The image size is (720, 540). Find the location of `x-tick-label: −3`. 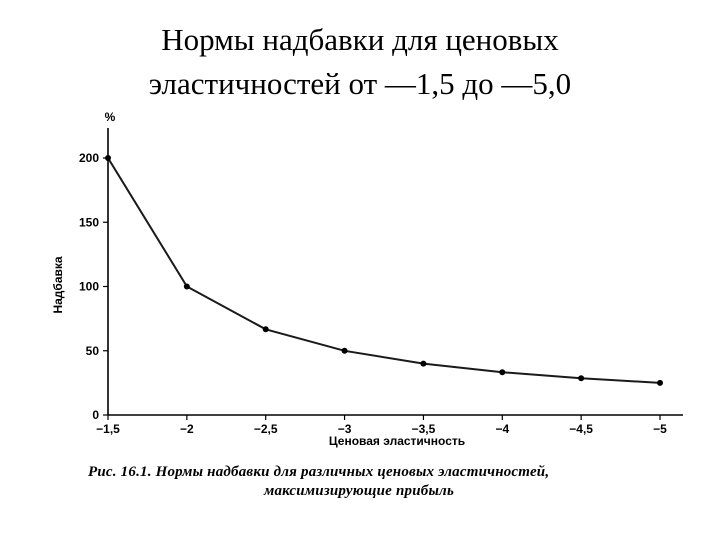

x-tick-label: −3 is located at coordinates (345, 429).